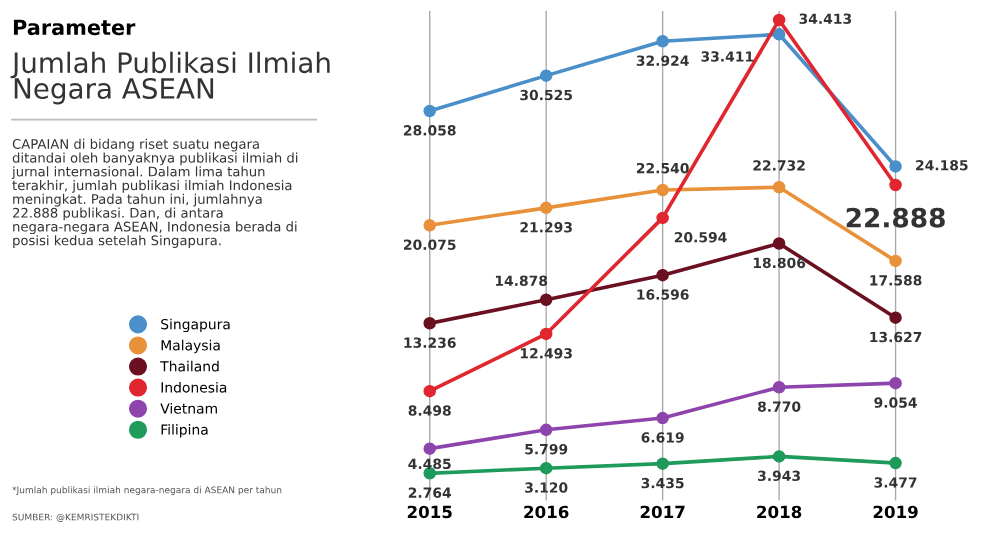  I want to click on data-label: 8.770, so click(779, 406).